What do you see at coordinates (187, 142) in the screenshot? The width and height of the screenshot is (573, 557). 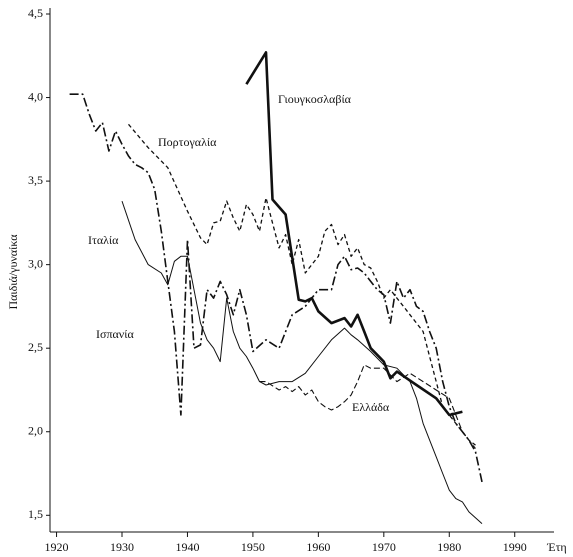 I see `series-label: Πορτογαλία` at bounding box center [187, 142].